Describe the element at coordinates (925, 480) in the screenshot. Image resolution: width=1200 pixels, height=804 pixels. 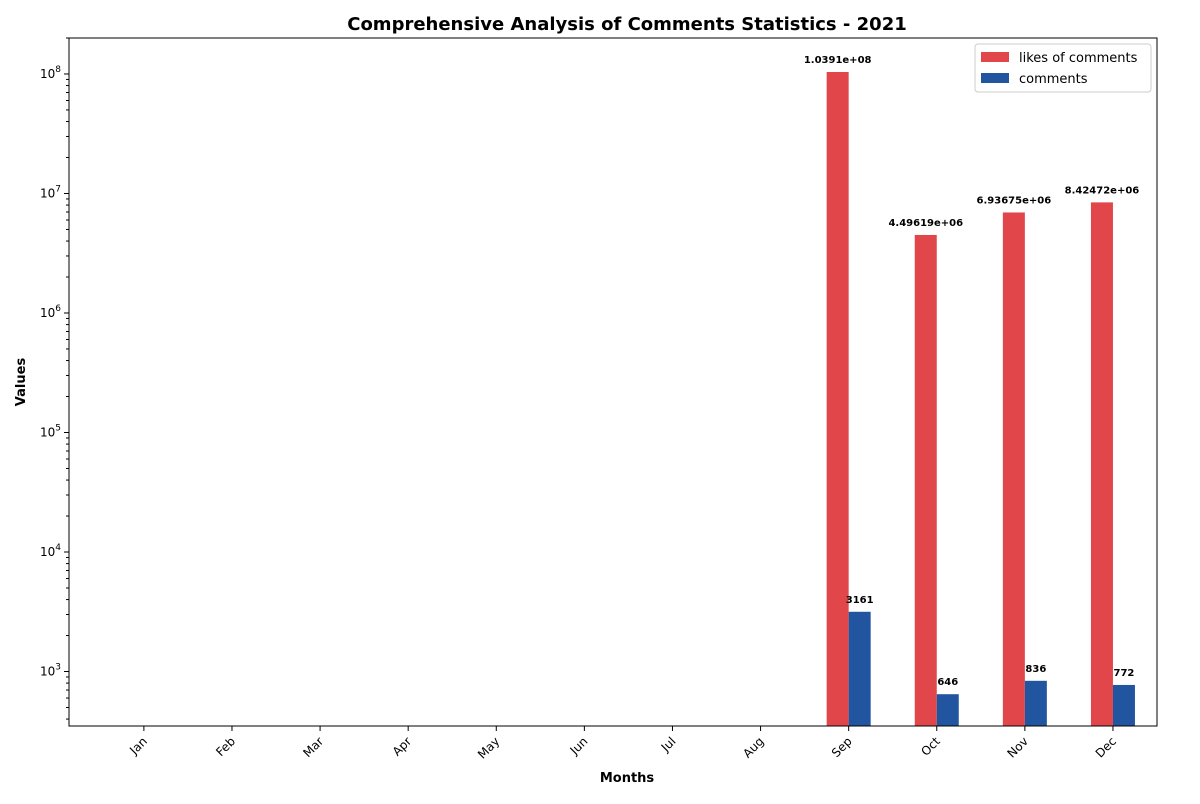
I see `bar-likes-of-comments-oct` at that location.